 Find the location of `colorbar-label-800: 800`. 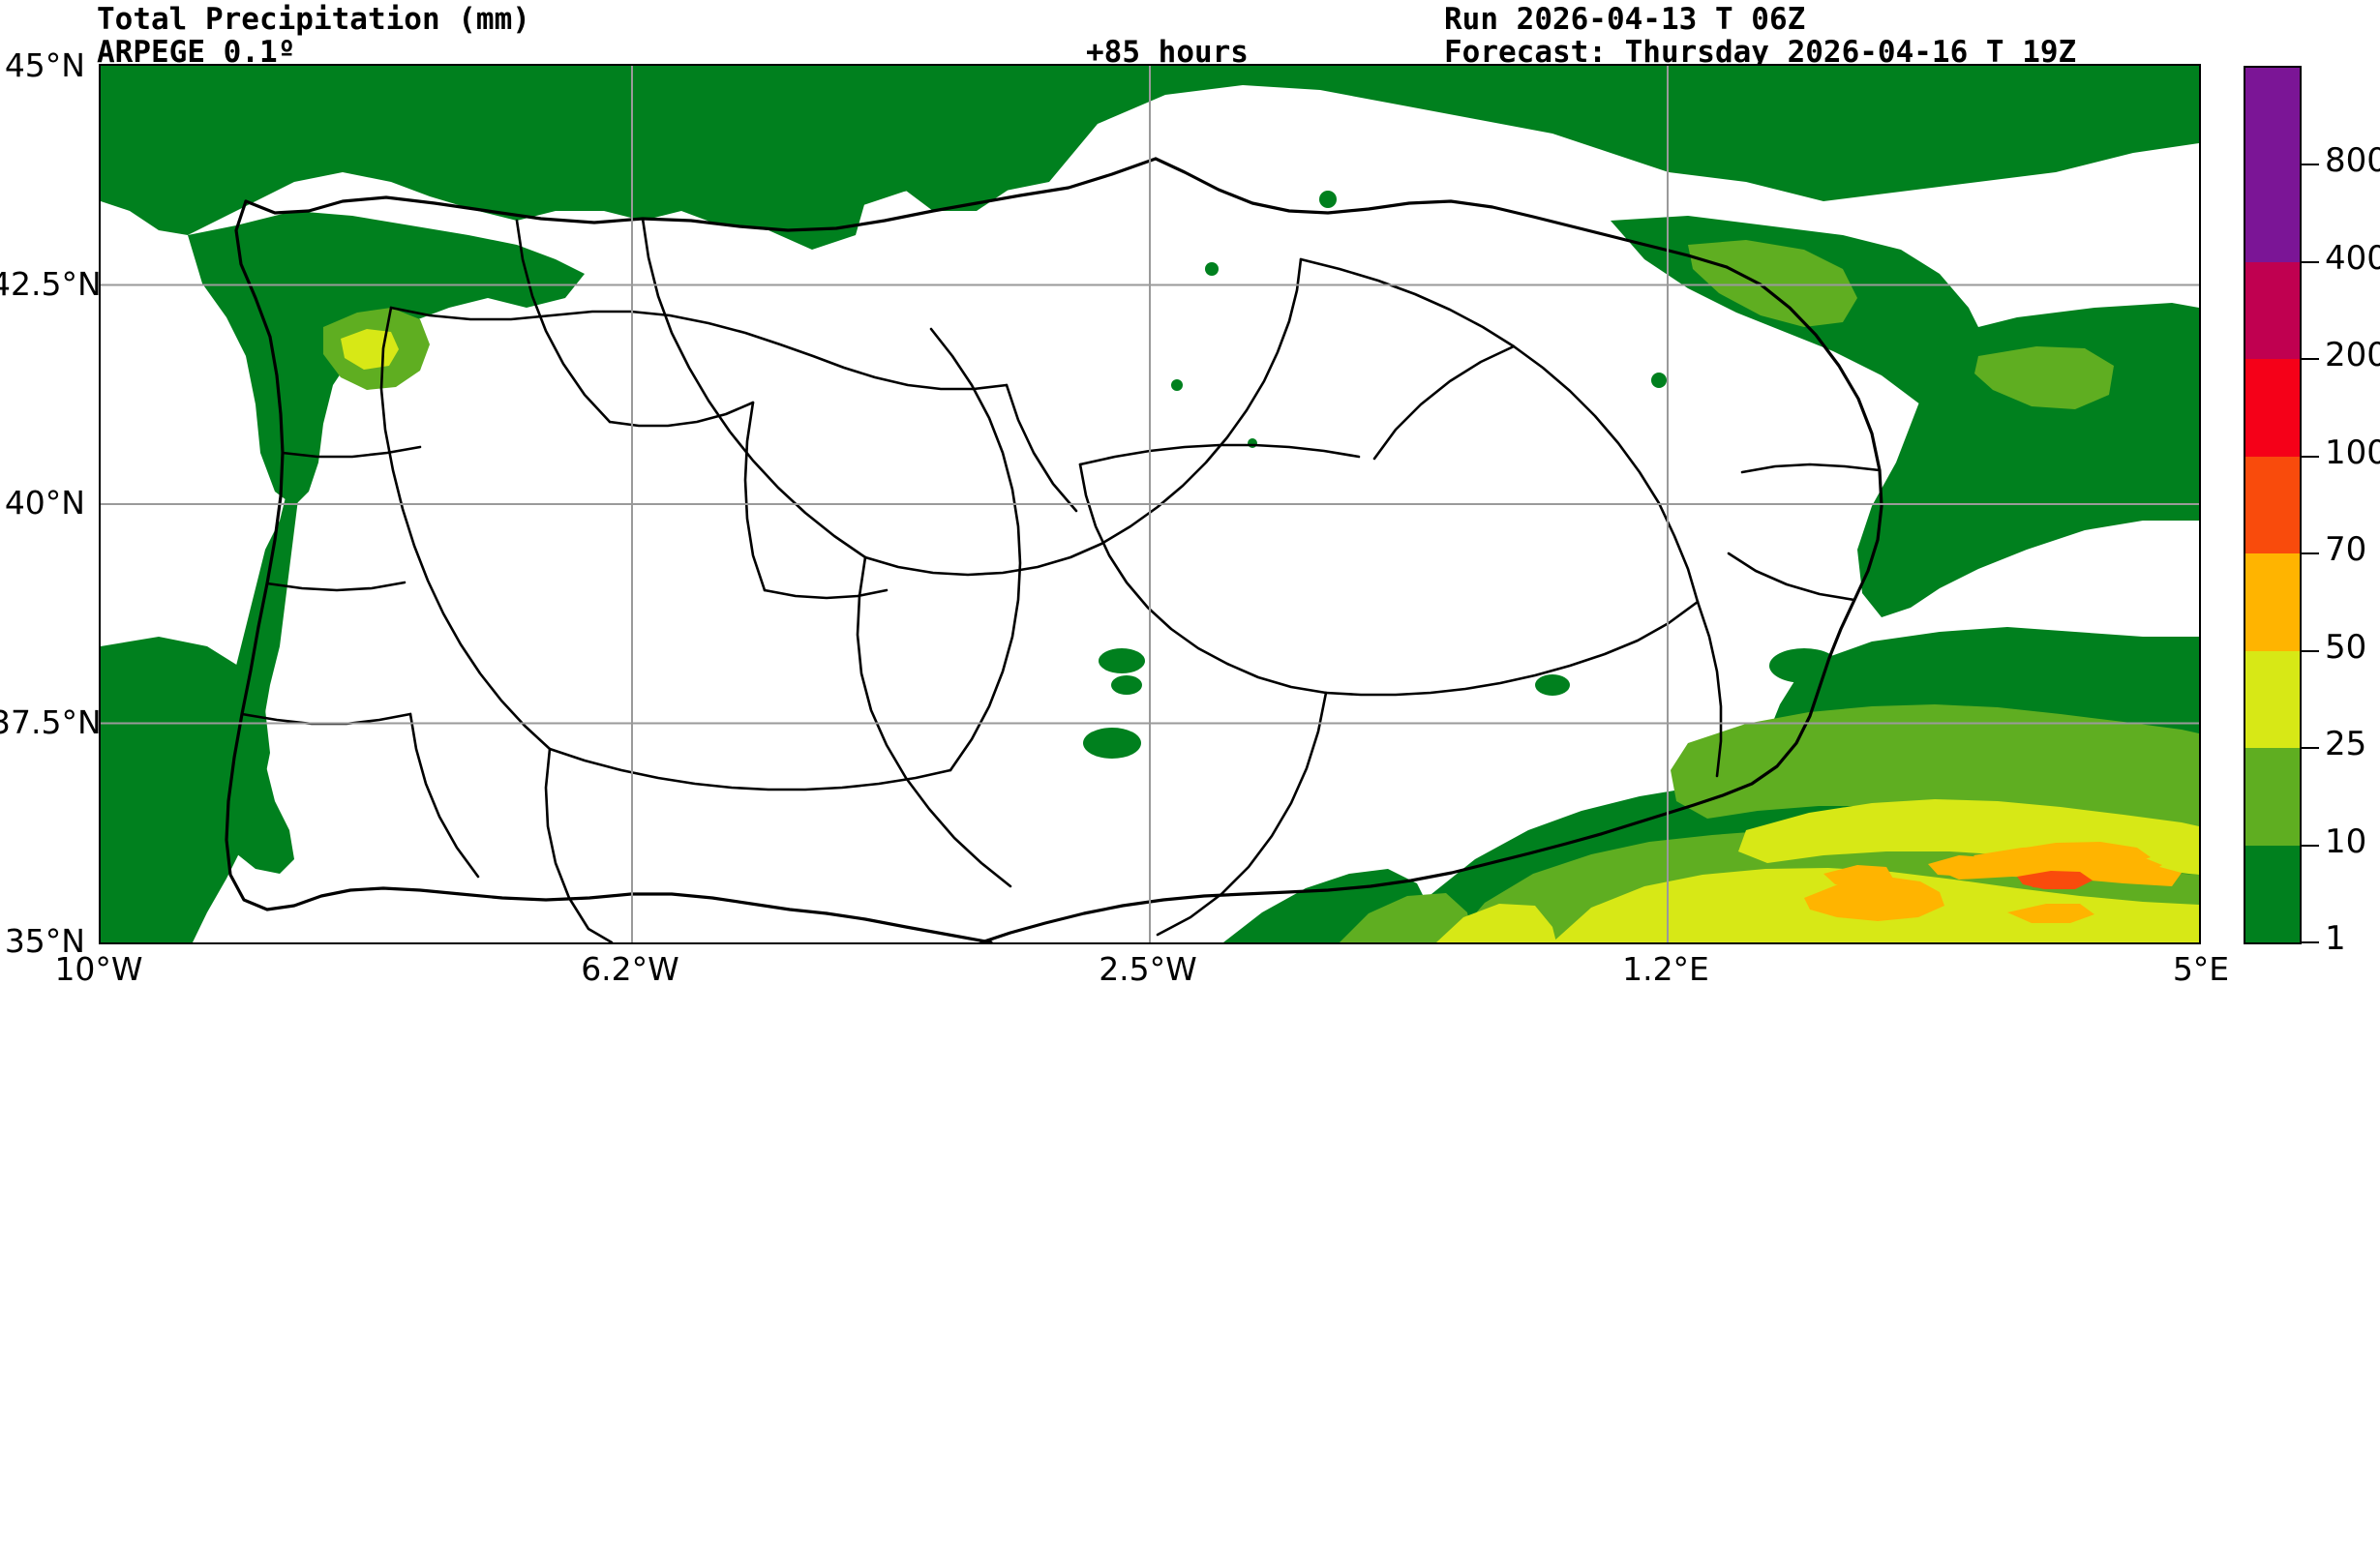

colorbar-label-800: 800 is located at coordinates (2352, 161).